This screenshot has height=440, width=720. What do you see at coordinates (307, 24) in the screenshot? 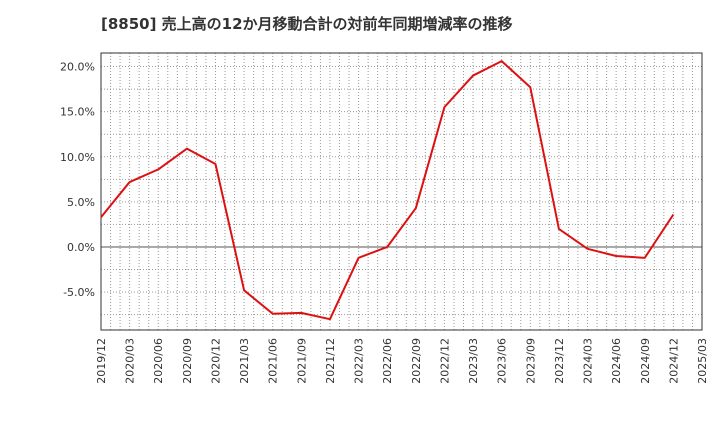
I see `chart-title: [8850] 売上高の12か月移動合計の対前年同期増減率の推移` at bounding box center [307, 24].